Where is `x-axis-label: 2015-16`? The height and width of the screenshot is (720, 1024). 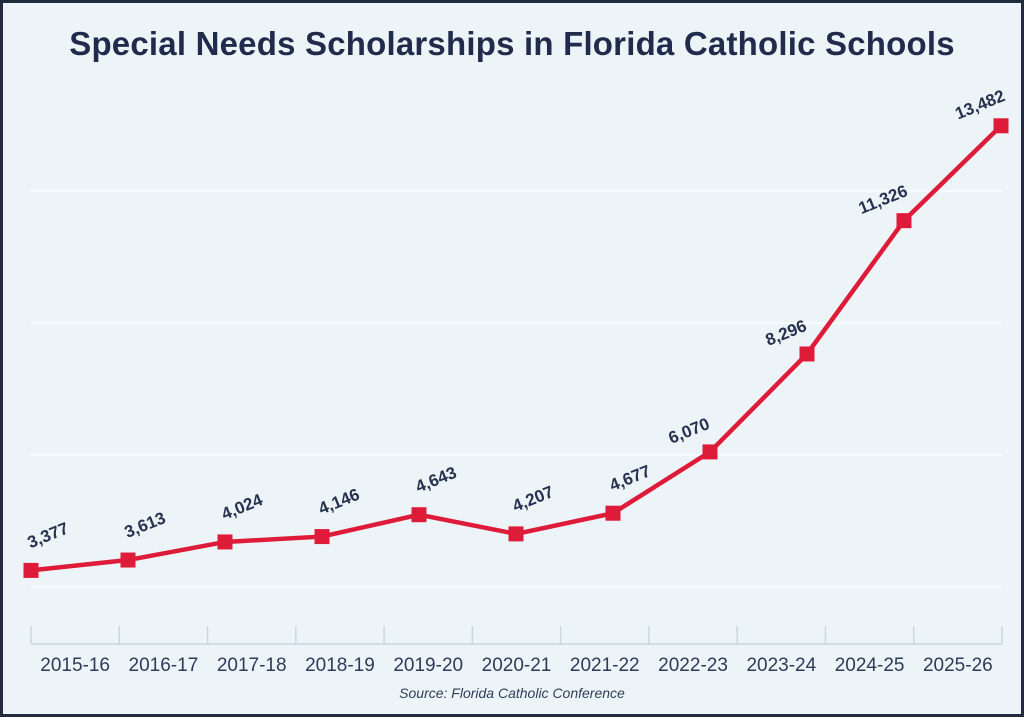 x-axis-label: 2015-16 is located at coordinates (75, 665).